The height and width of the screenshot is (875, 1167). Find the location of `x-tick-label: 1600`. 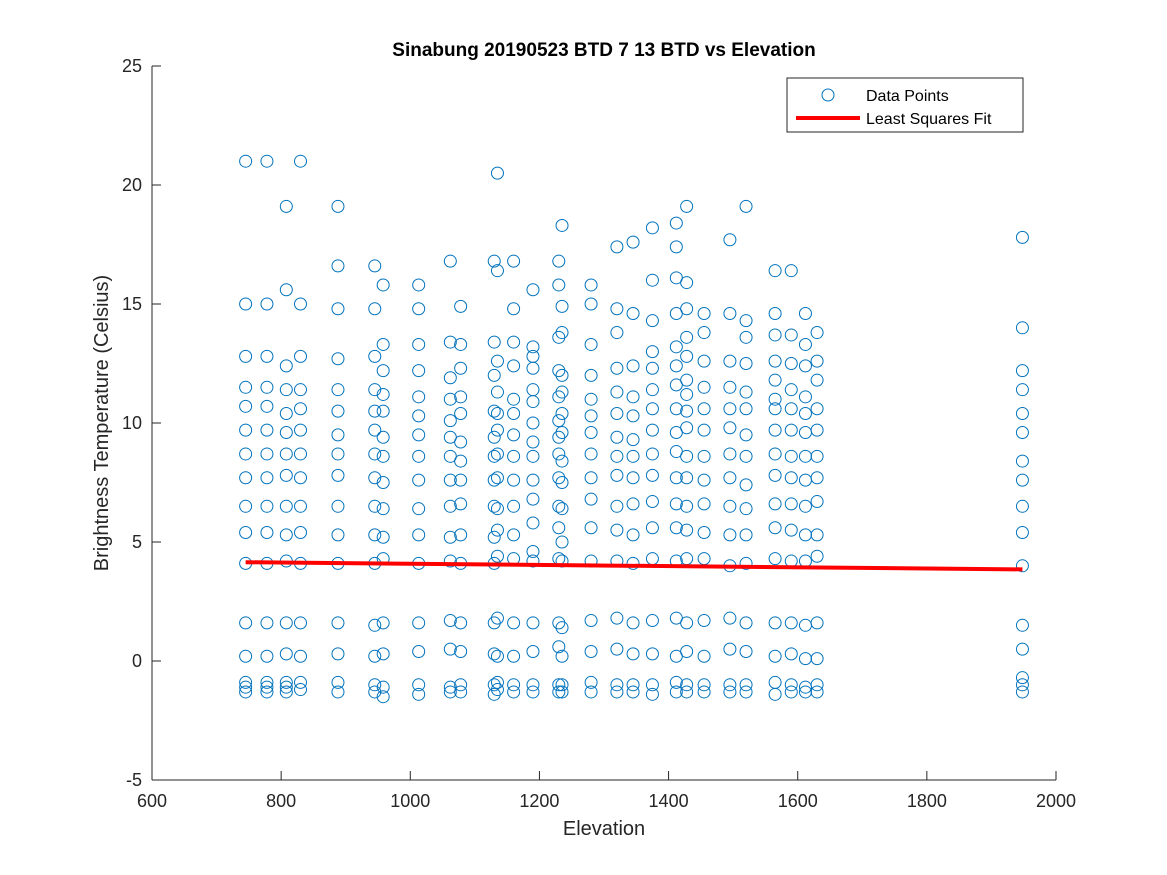

x-tick-label: 1600 is located at coordinates (798, 801).